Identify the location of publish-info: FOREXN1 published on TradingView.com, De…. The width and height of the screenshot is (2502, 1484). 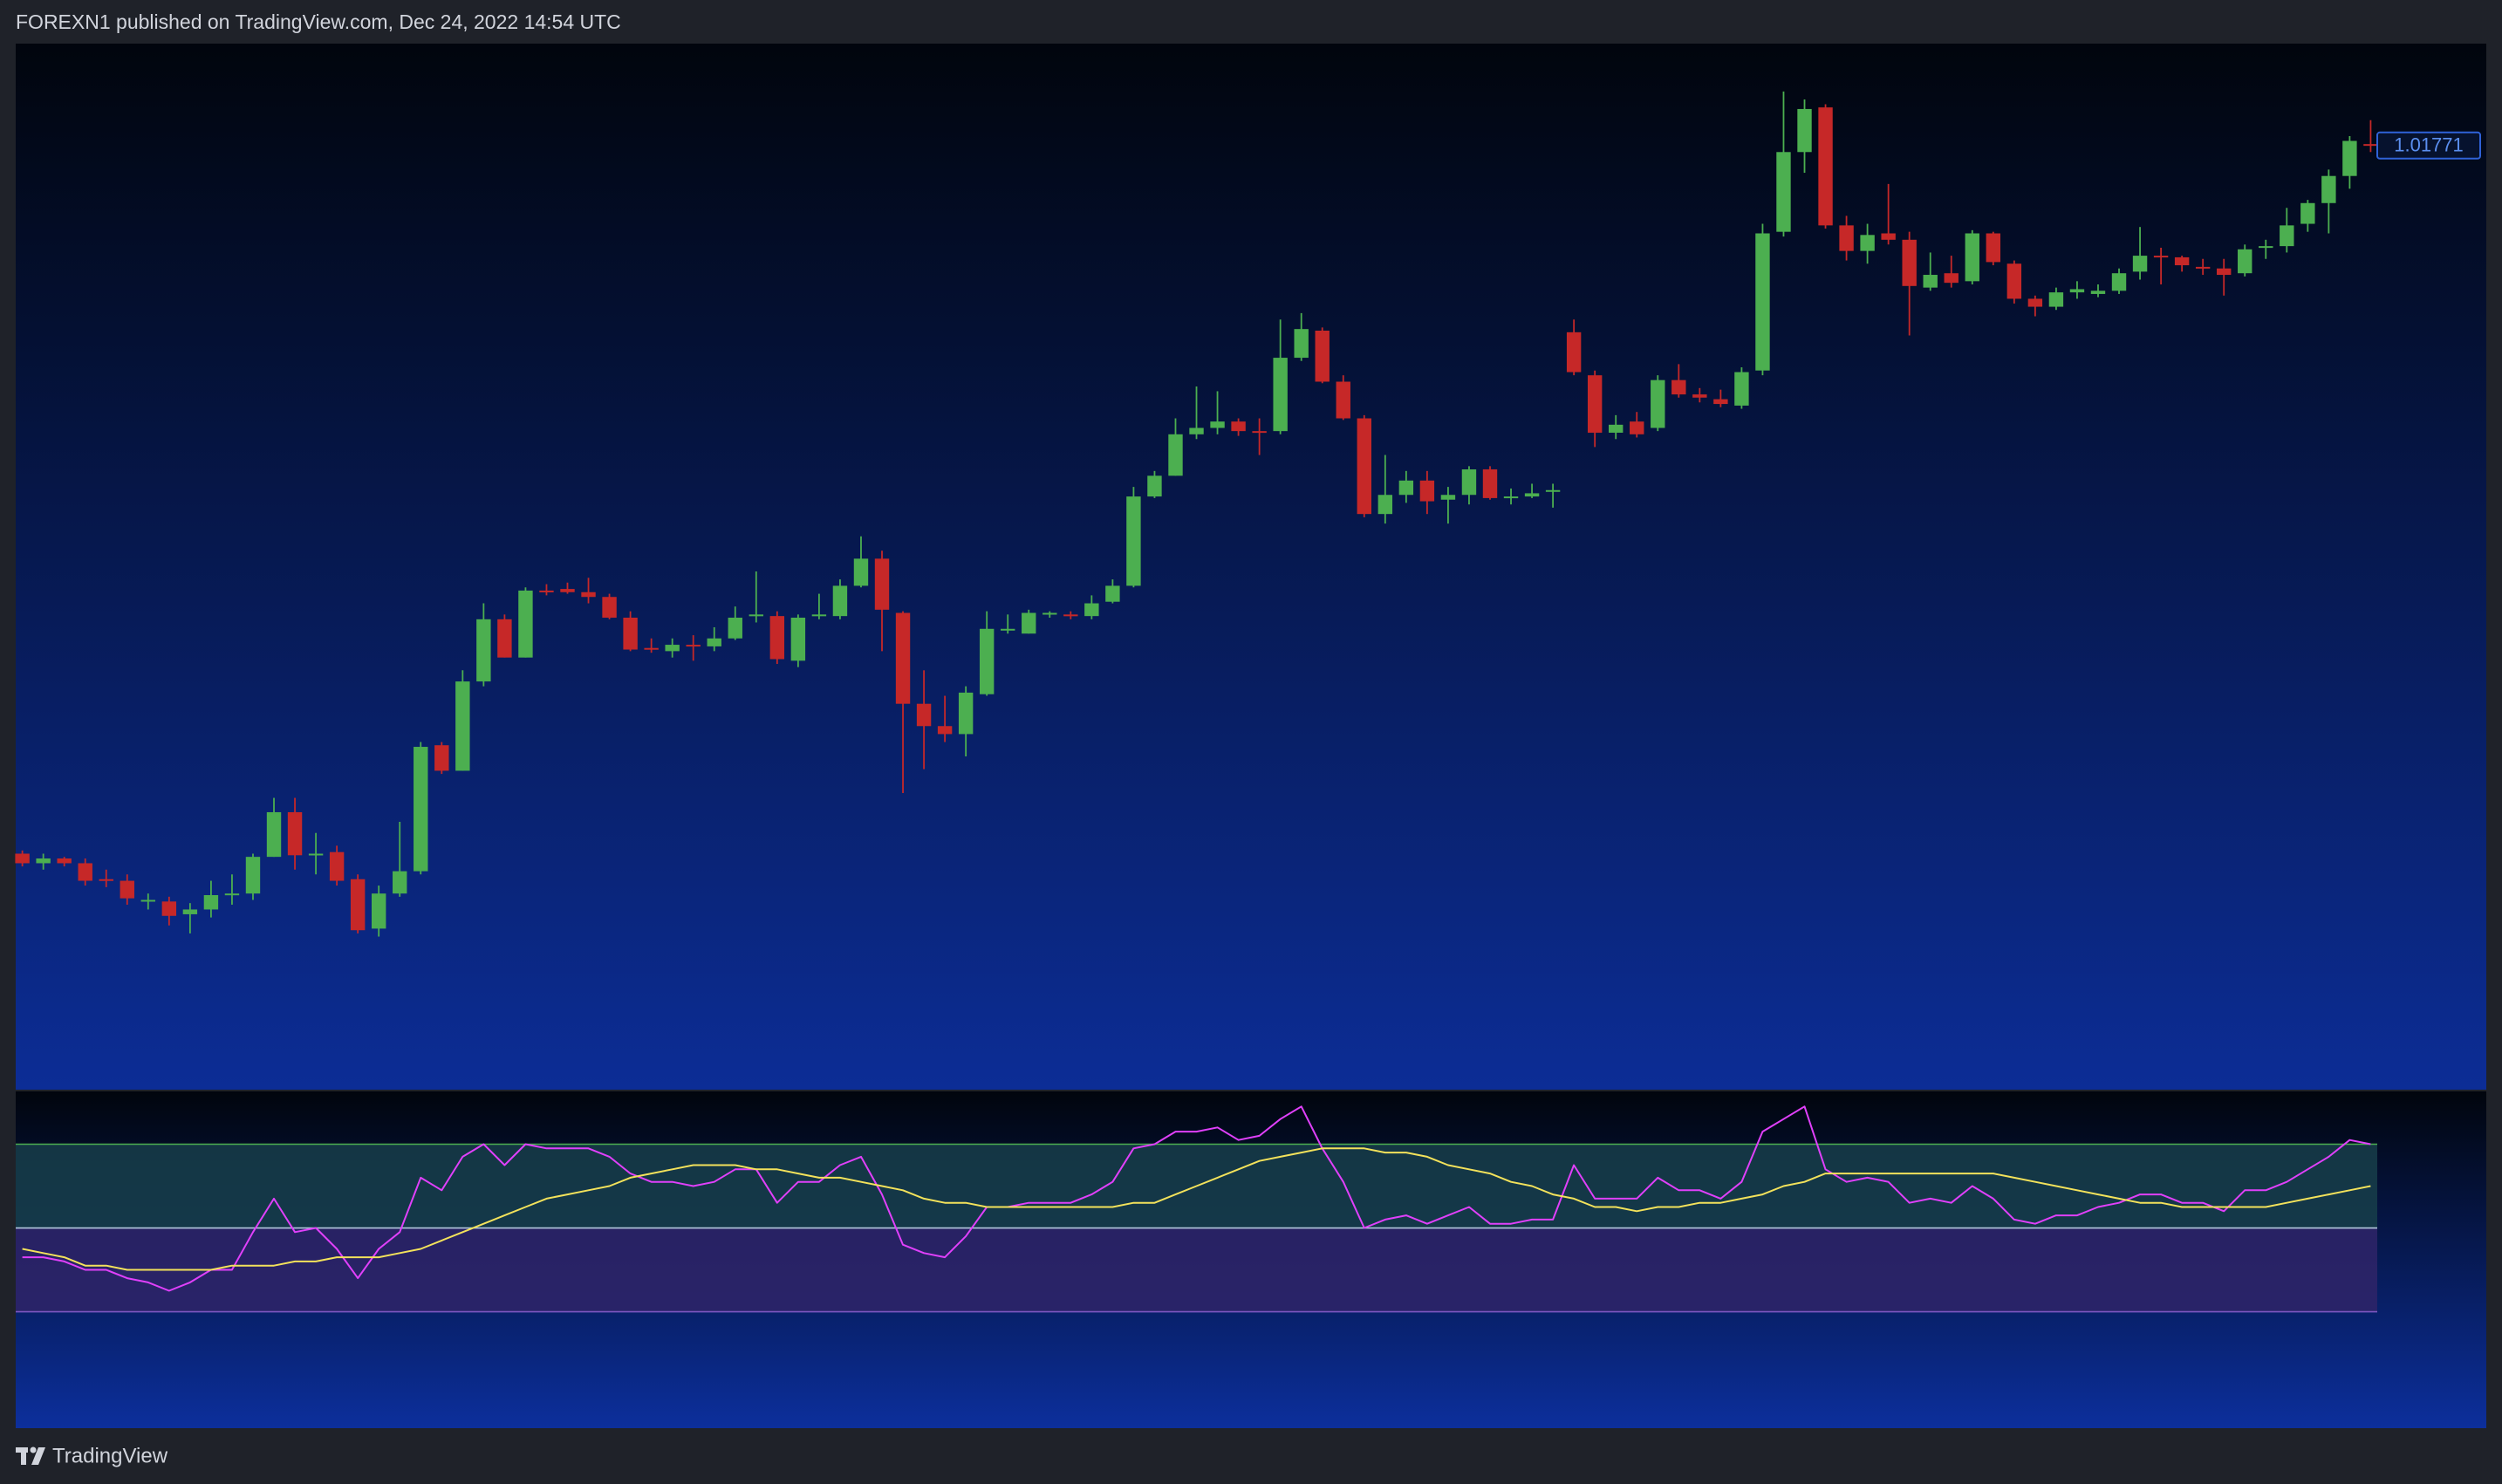
(318, 21).